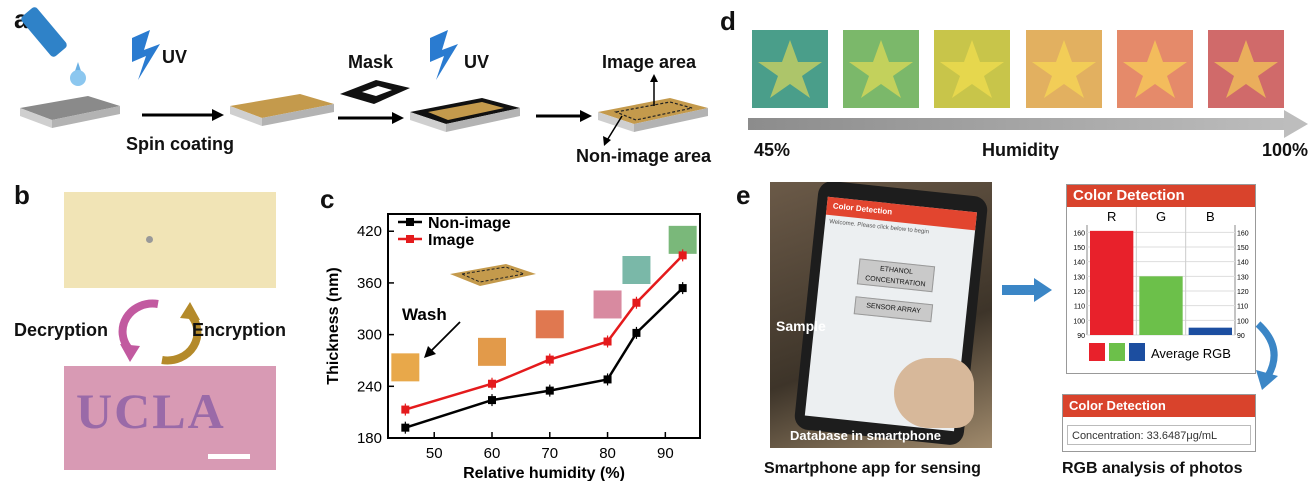 This screenshot has height=481, width=1314. I want to click on x-axis-label: Relative humidity (%), so click(544, 473).